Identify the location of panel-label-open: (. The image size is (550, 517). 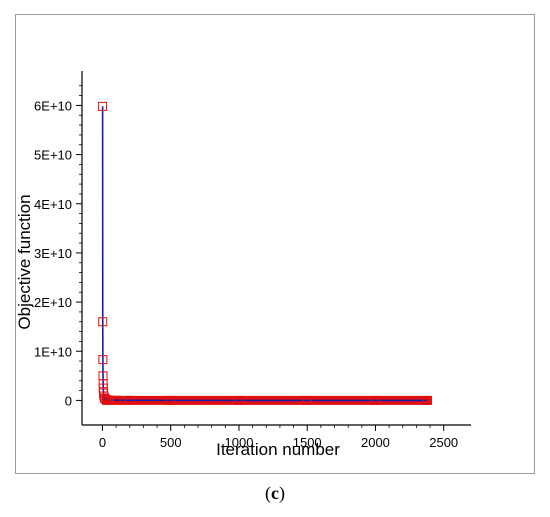
(268, 493).